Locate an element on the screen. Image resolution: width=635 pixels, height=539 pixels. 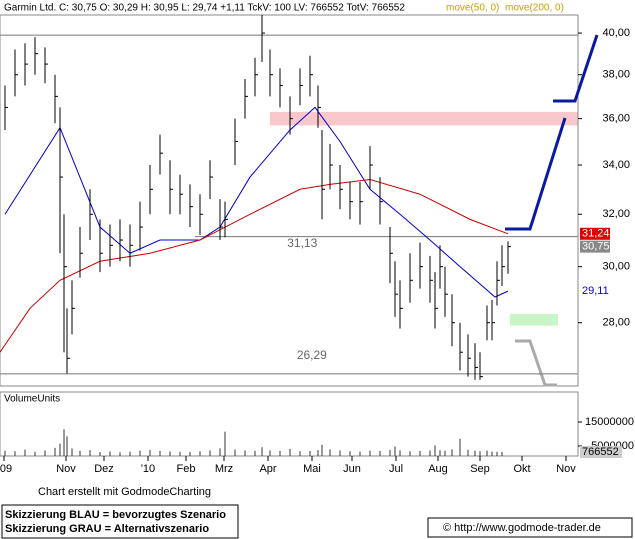
ma2-label: move(200, 0) is located at coordinates (534, 8).